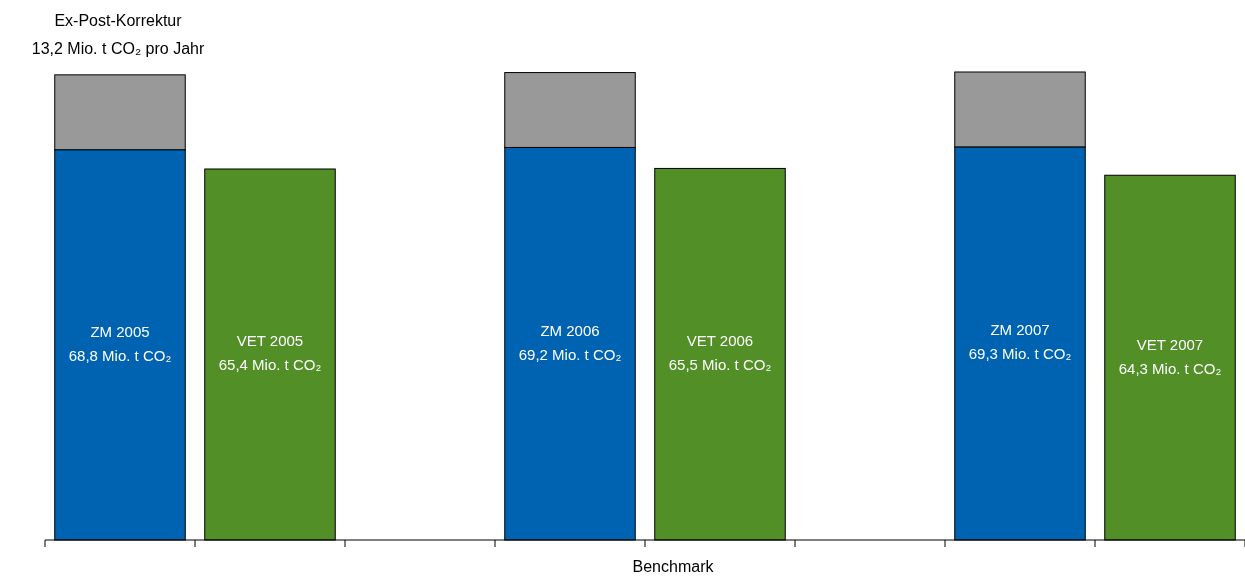  I want to click on data-label: ZM 2005 68,8 Mio. t CO₂, so click(120, 343).